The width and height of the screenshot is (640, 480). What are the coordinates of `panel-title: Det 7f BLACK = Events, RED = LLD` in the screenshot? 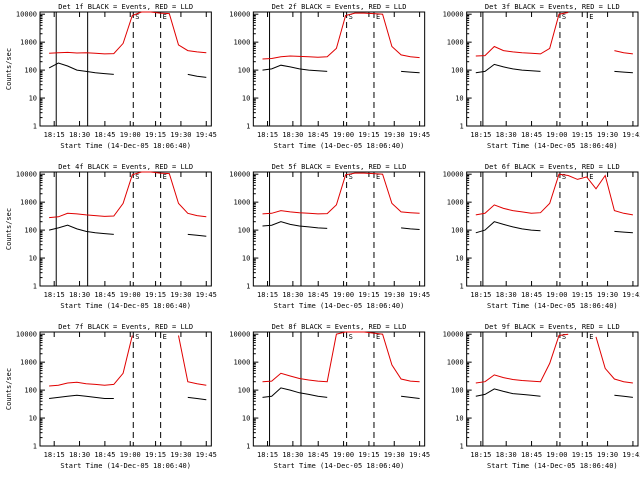 It's located at (125, 327).